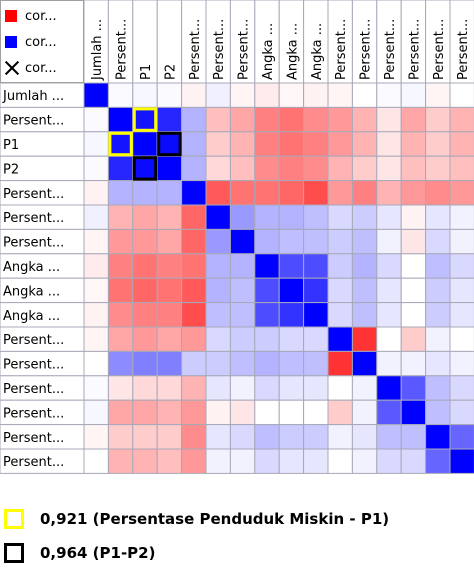 The width and height of the screenshot is (474, 581). What do you see at coordinates (12, 68) in the screenshot?
I see `cross-icon` at bounding box center [12, 68].